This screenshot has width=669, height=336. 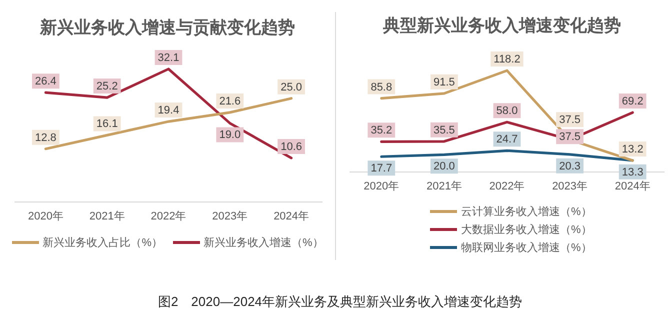 What do you see at coordinates (291, 146) in the screenshot?
I see `data-label: 10.6` at bounding box center [291, 146].